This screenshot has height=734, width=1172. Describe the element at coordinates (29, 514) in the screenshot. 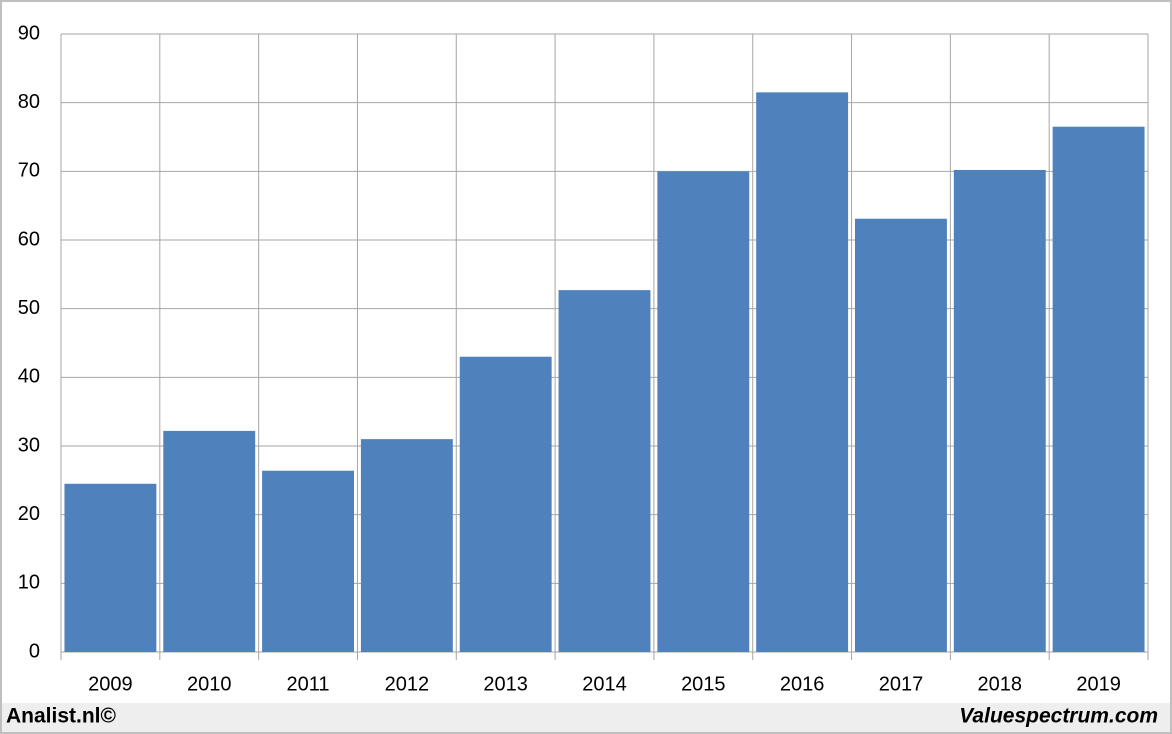

I see `y-tick-label: 20` at that location.